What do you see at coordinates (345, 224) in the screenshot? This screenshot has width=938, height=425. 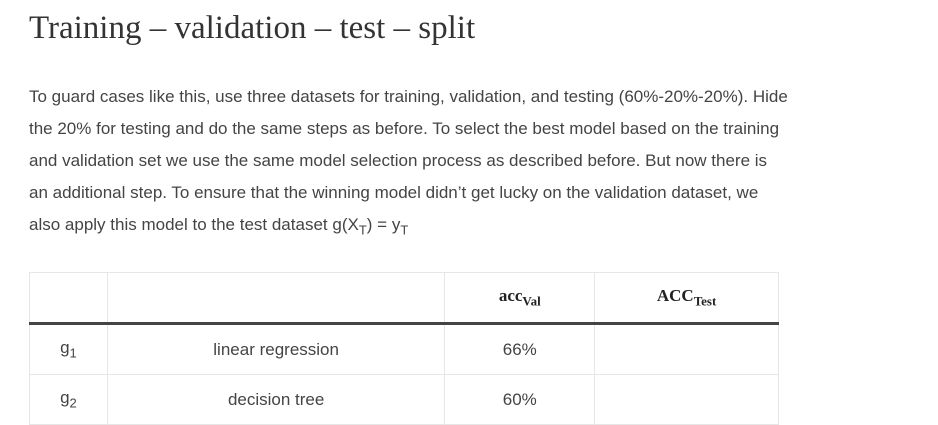 I see `formula-part: g(X` at bounding box center [345, 224].